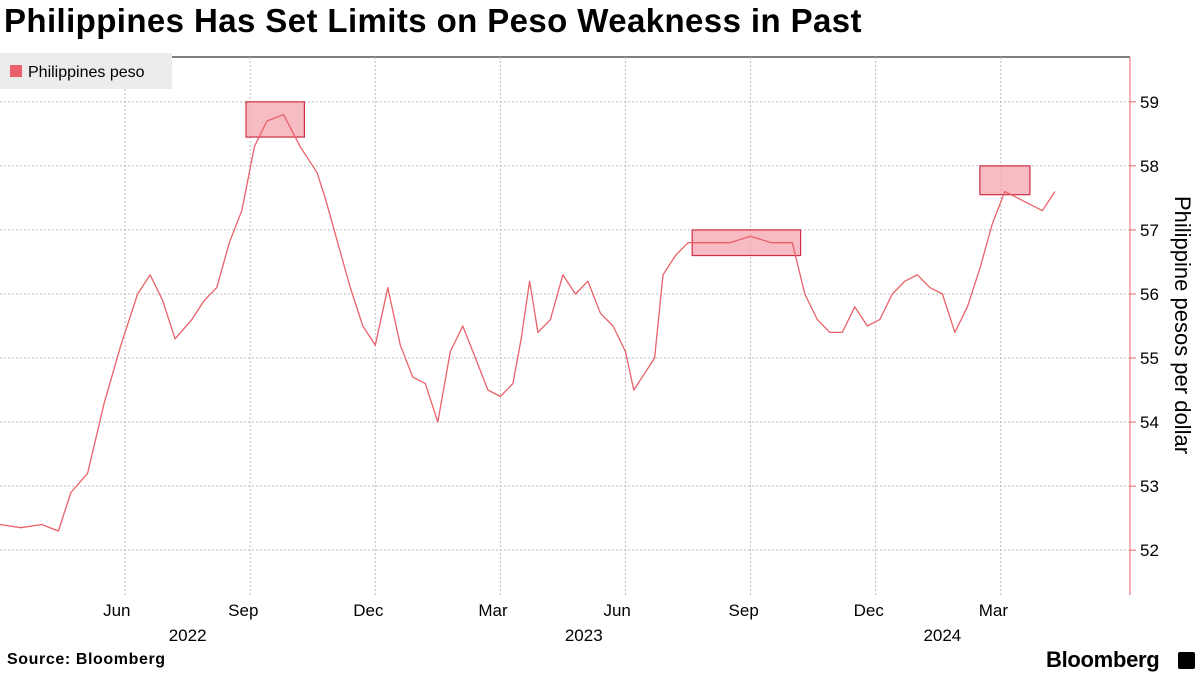 The image size is (1200, 675). What do you see at coordinates (1182, 325) in the screenshot?
I see `y-axis-title: Philippine pesos per dollar` at bounding box center [1182, 325].